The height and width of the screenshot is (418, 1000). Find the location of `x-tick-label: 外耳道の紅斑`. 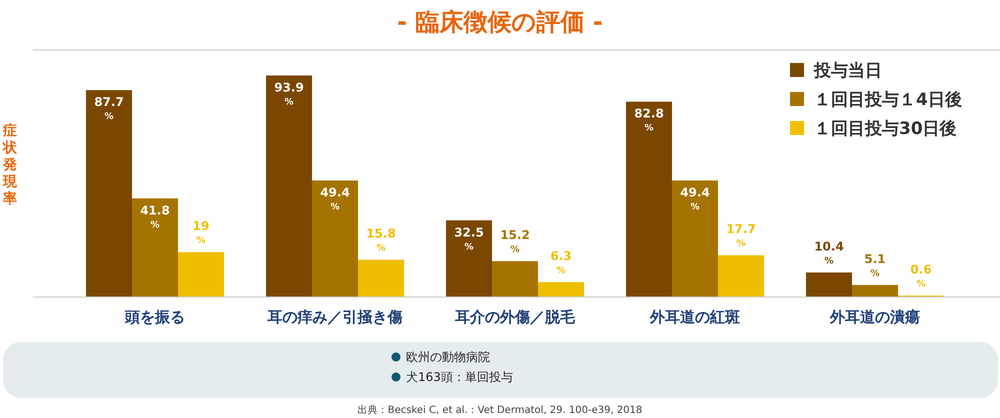

x-tick-label: 外耳道の紅斑 is located at coordinates (694, 317).